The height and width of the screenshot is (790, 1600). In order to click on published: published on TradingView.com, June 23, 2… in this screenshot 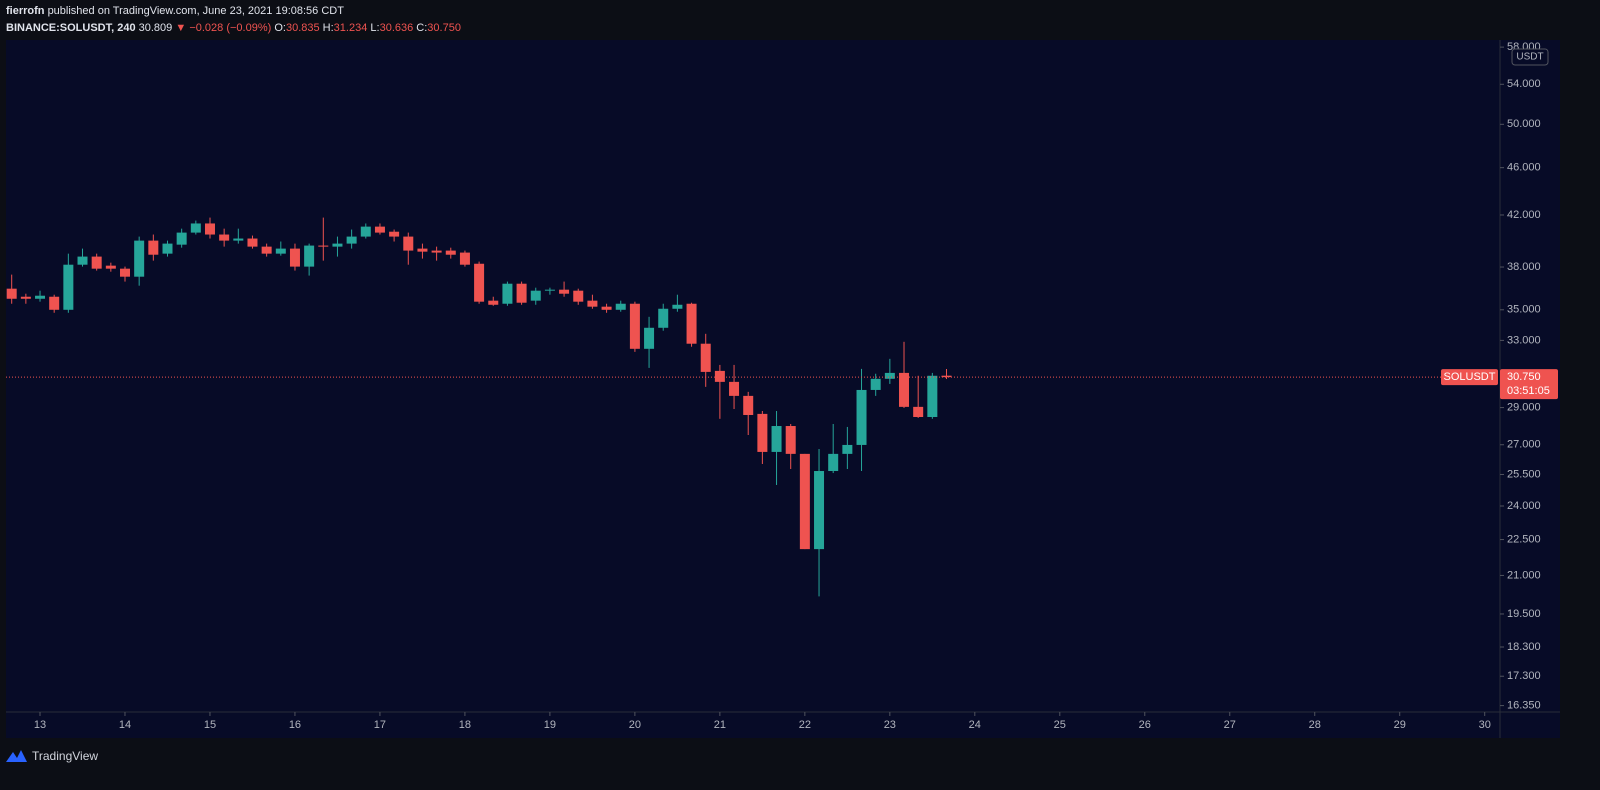, I will do `click(196, 11)`.